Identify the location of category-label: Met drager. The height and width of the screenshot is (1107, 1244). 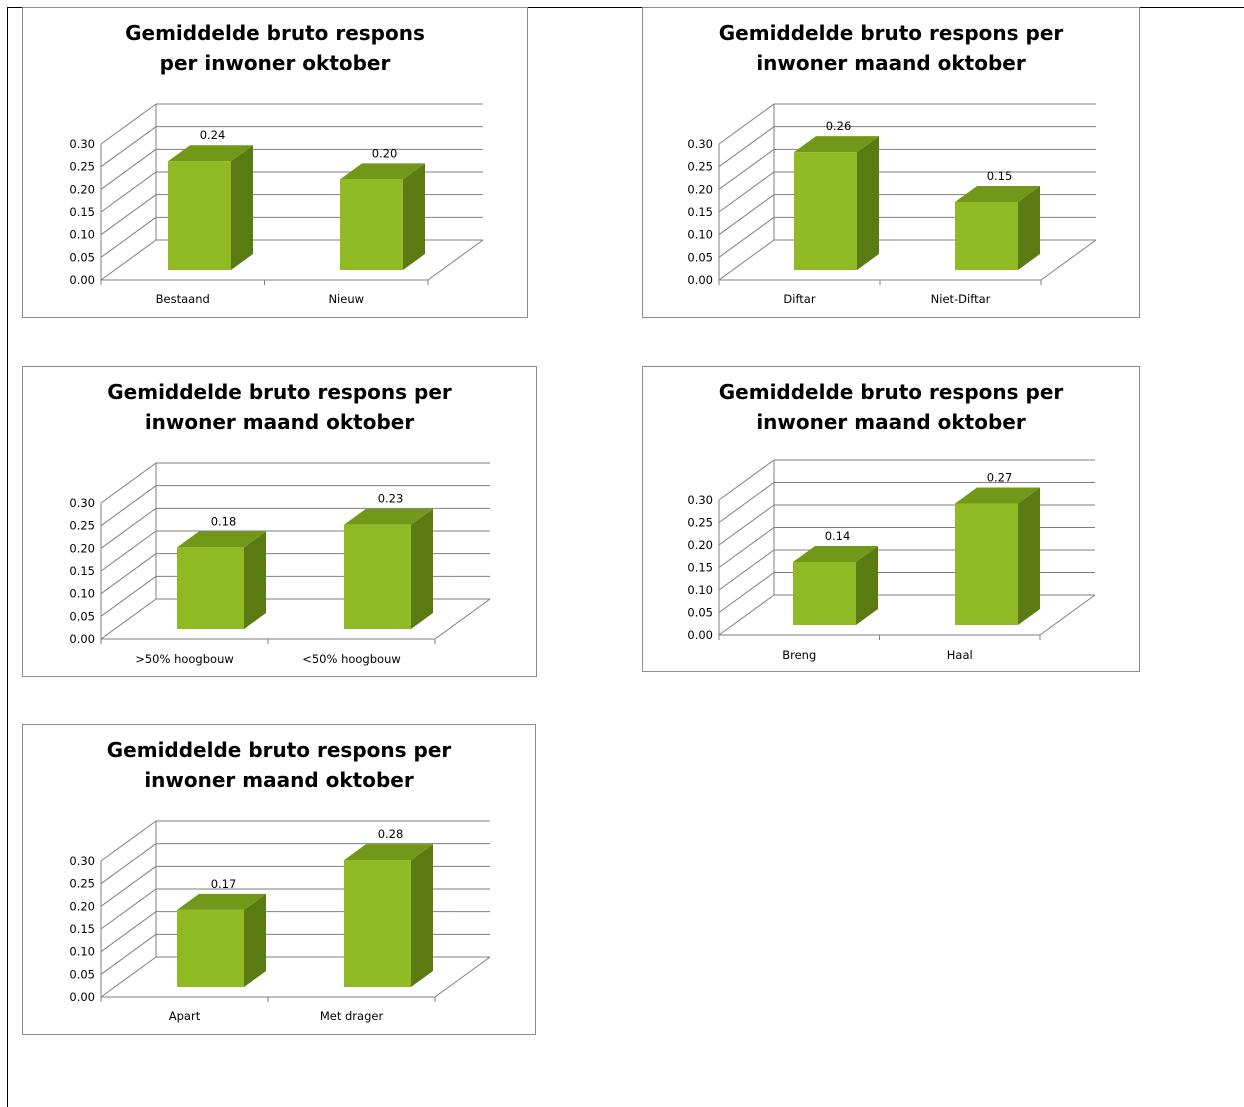
(352, 1016).